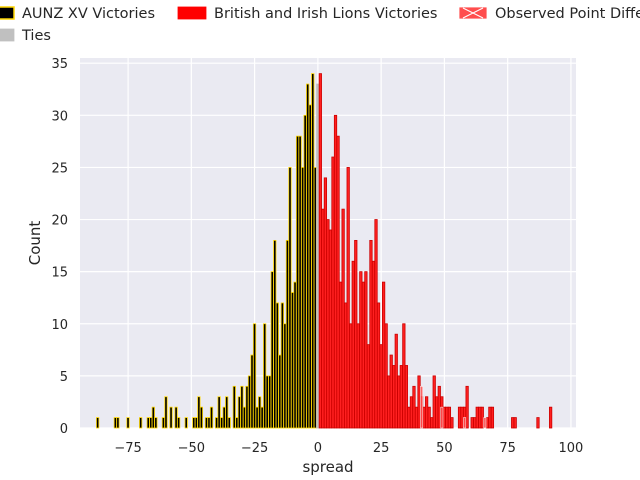  Describe the element at coordinates (444, 448) in the screenshot. I see `x-tick-label: 50` at that location.